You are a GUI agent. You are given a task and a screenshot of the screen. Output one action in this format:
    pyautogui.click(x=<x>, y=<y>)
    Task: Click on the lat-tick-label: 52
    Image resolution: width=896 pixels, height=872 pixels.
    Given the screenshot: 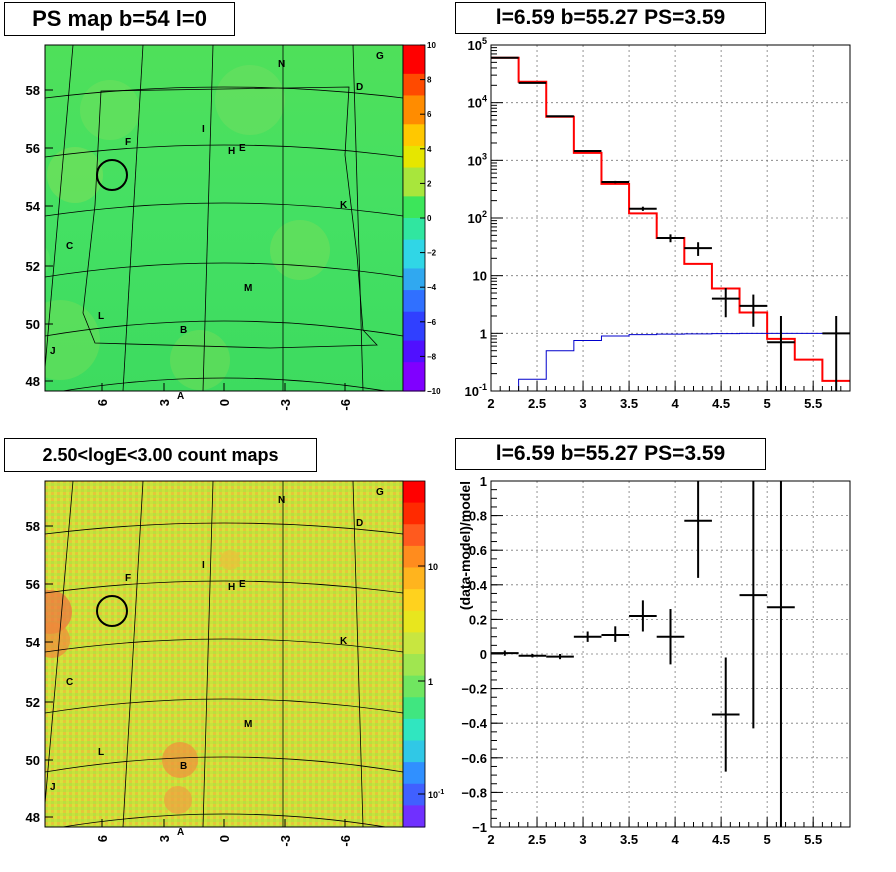 What is the action you would take?
    pyautogui.click(x=33, y=702)
    